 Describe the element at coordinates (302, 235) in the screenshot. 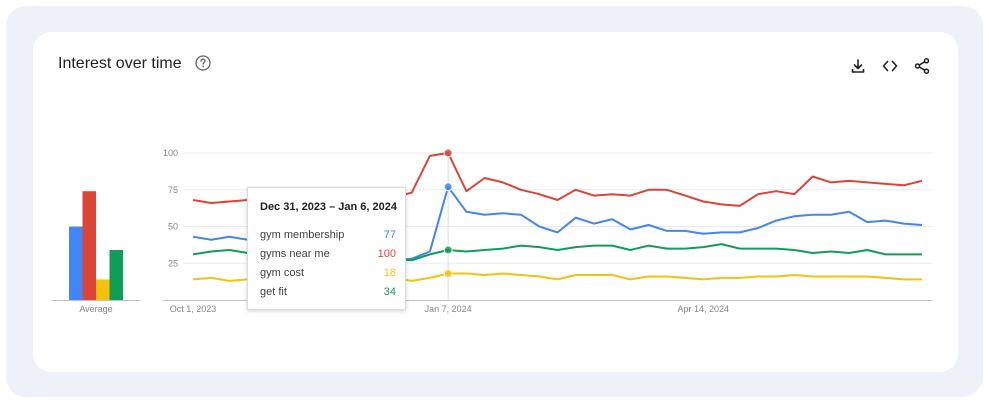

I see `tooltip-series-name: gym membership` at that location.